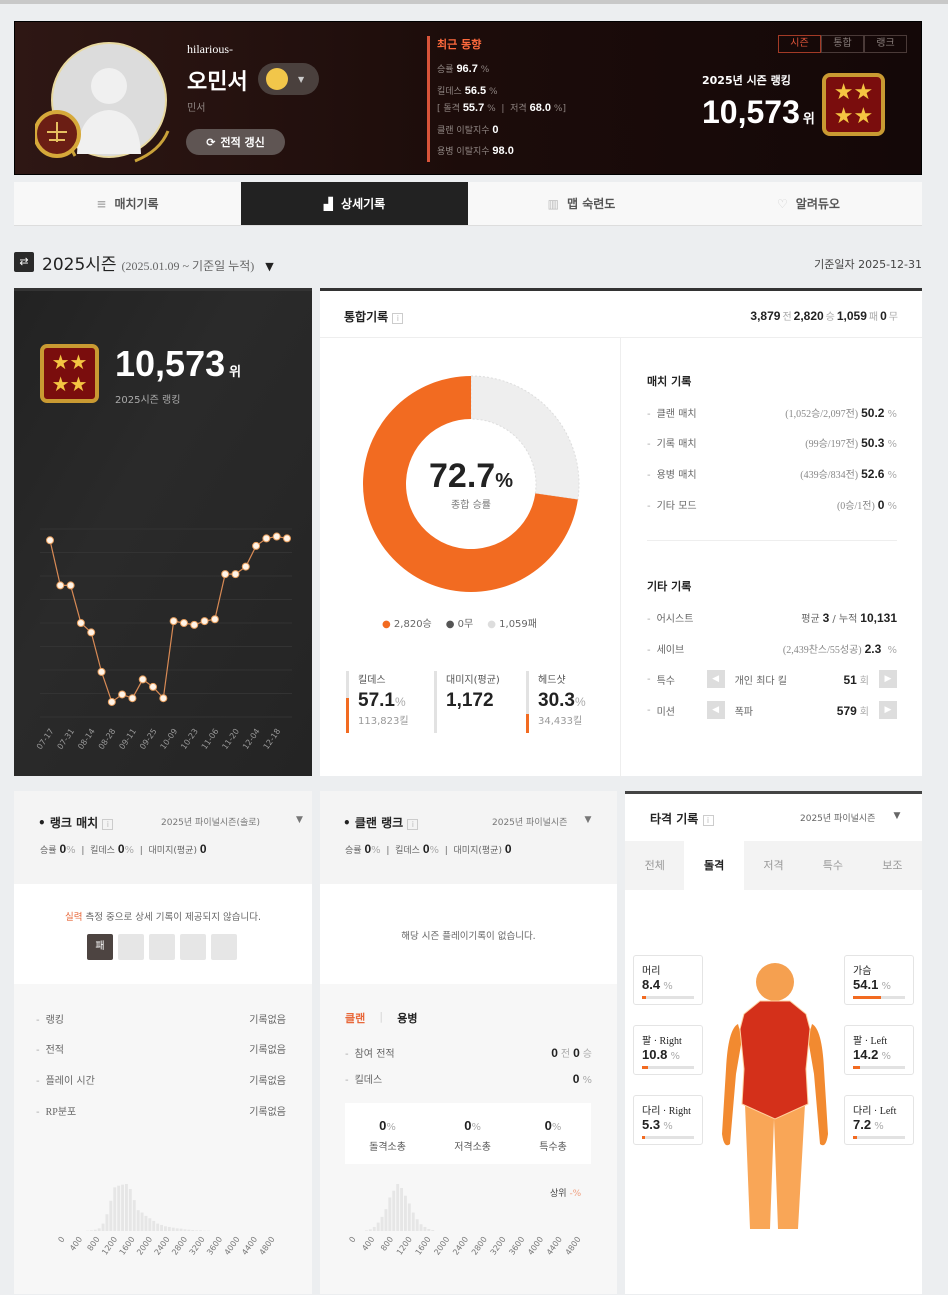 This screenshot has width=948, height=1295. I want to click on subtab-merc: 용병, so click(407, 1018).